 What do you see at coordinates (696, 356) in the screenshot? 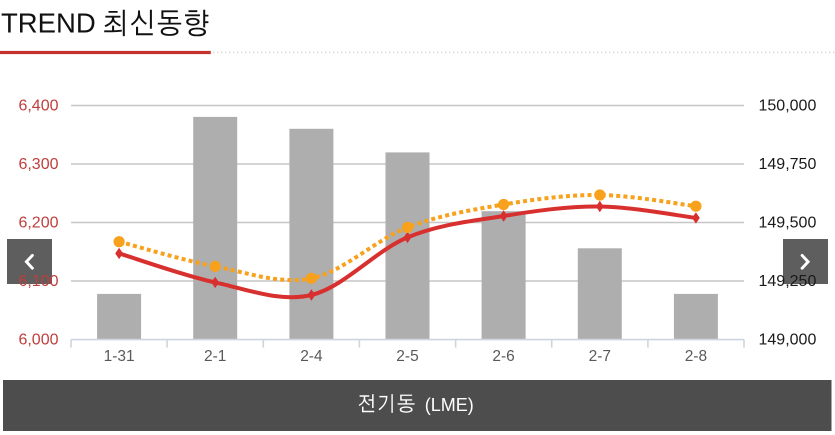
I see `svg-text: 2-8` at bounding box center [696, 356].